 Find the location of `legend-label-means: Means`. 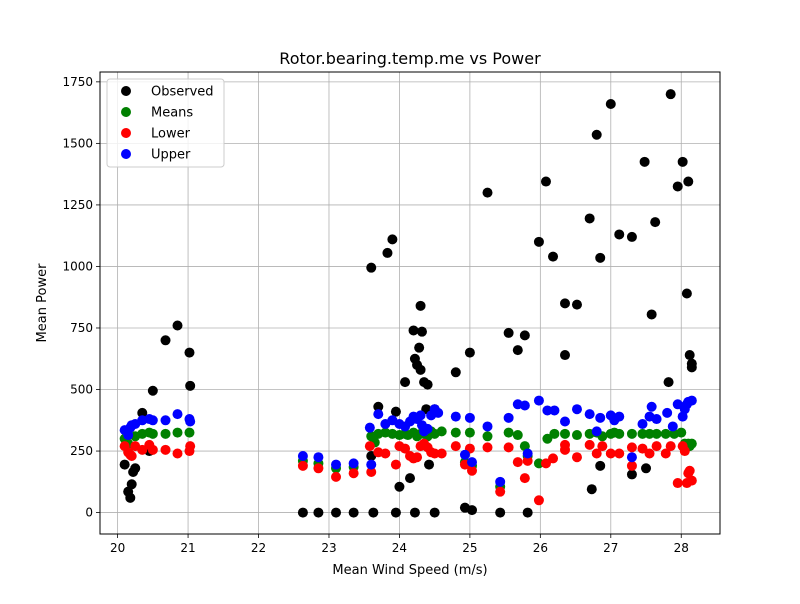

legend-label-means: Means is located at coordinates (172, 113).